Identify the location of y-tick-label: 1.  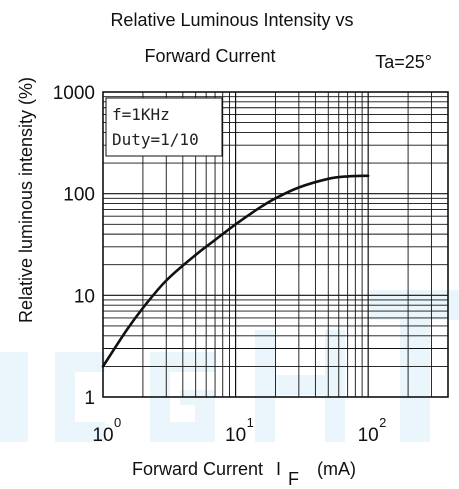
(89, 398).